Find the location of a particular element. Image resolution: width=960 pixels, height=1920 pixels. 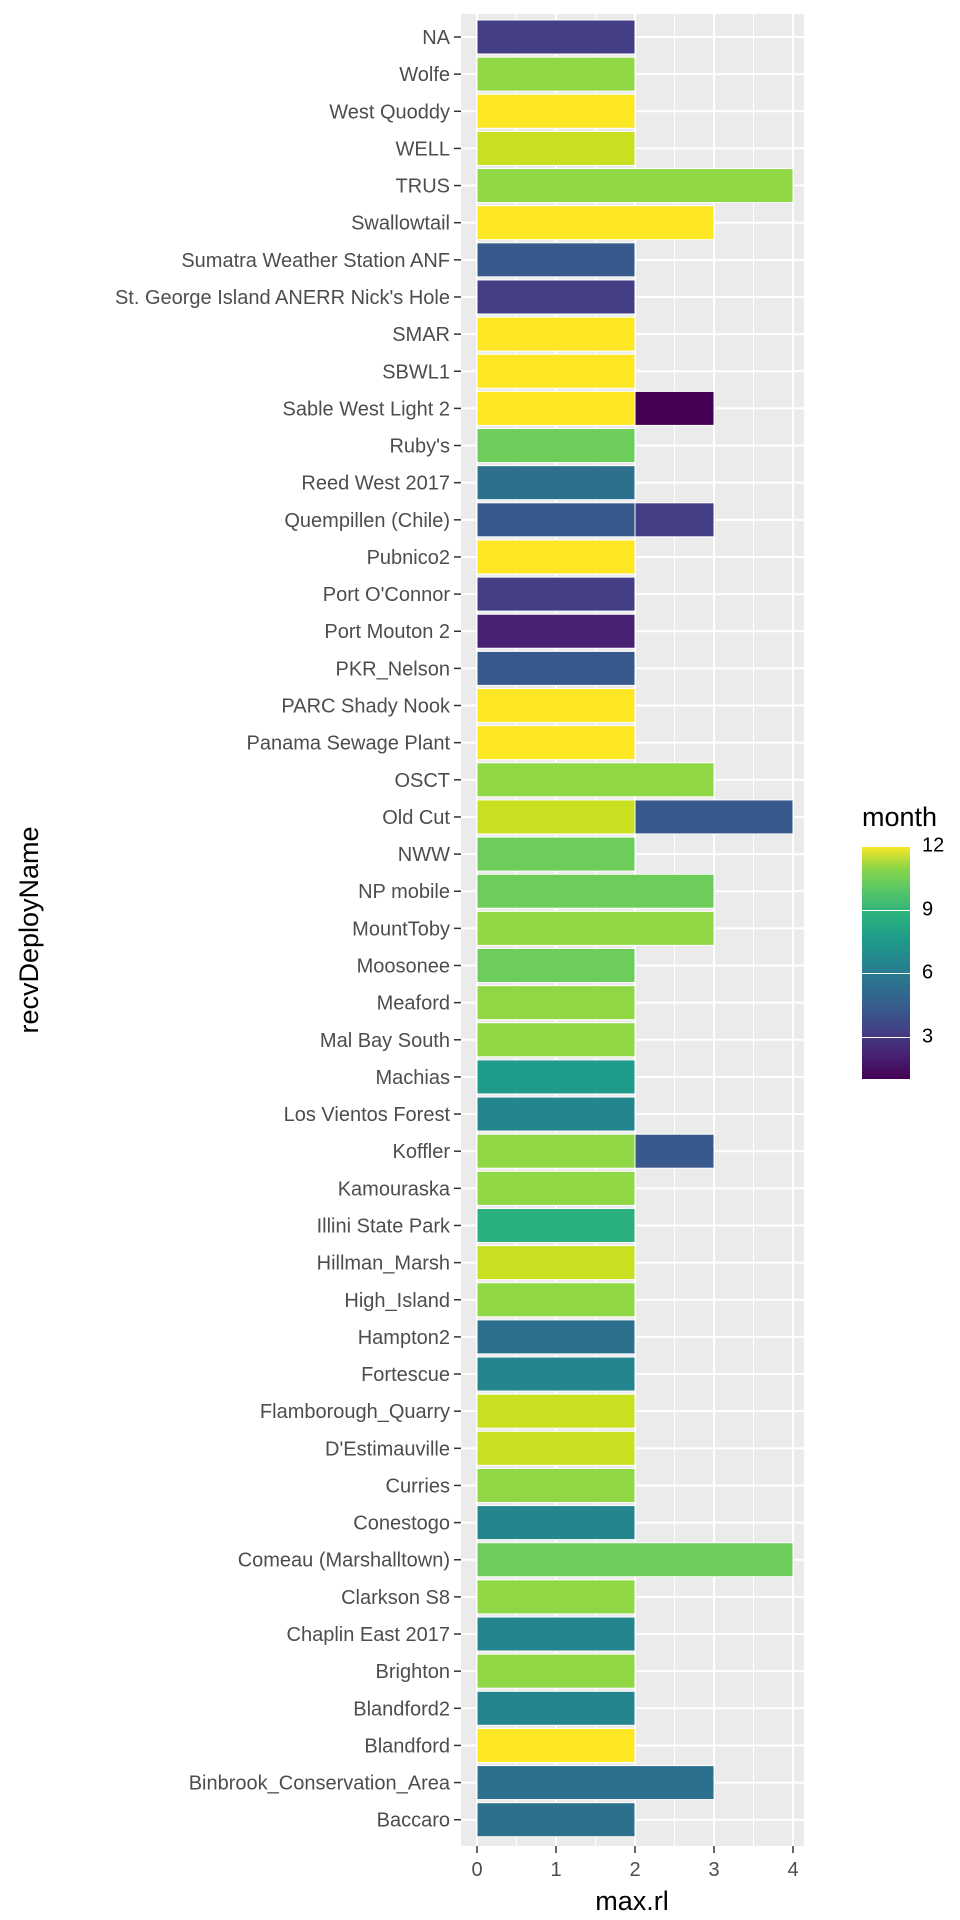

y-tick-label: Moosonee is located at coordinates (403, 967).